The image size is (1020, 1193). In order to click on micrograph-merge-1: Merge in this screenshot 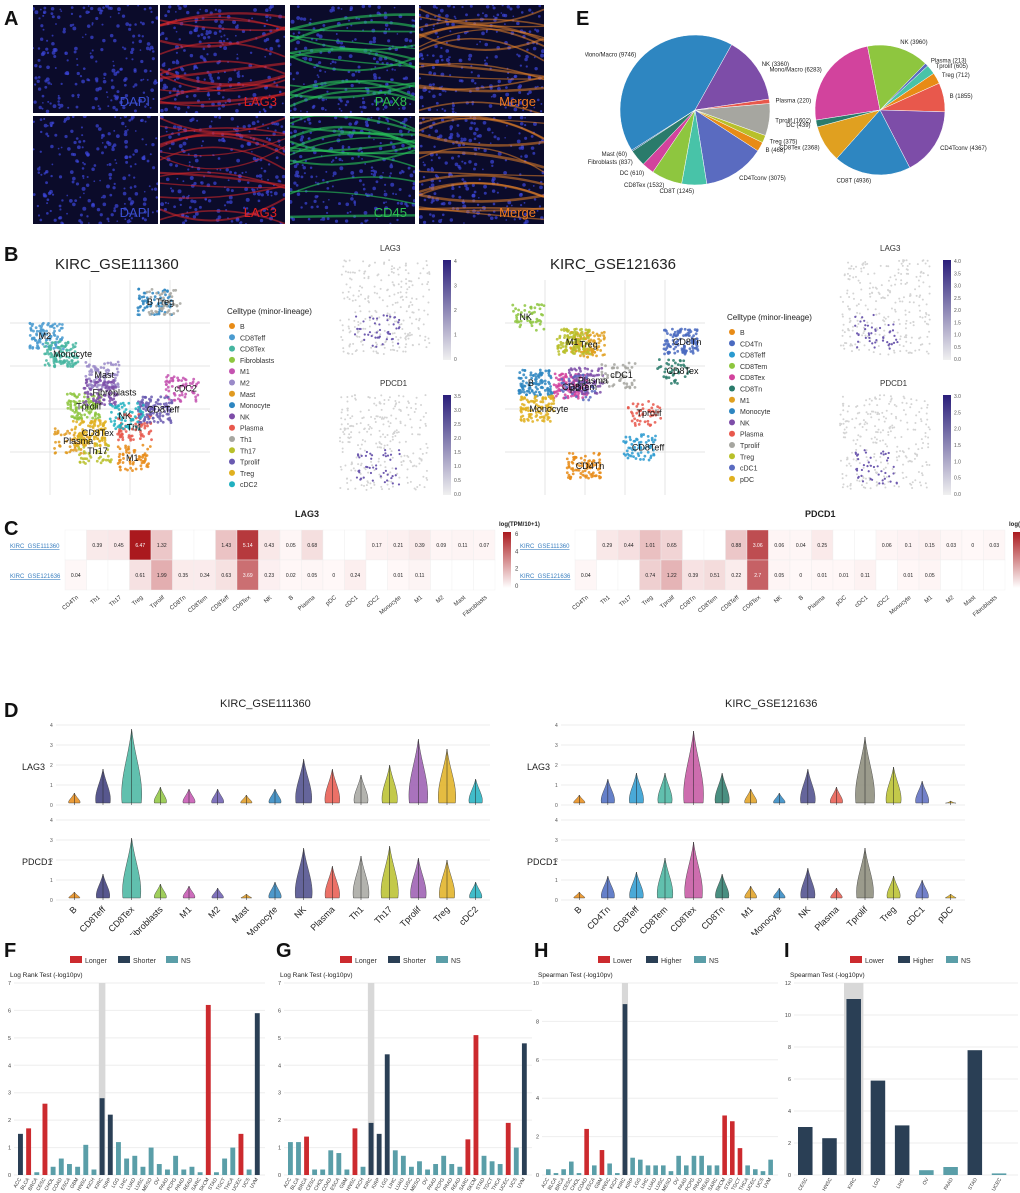, I will do `click(481, 59)`.